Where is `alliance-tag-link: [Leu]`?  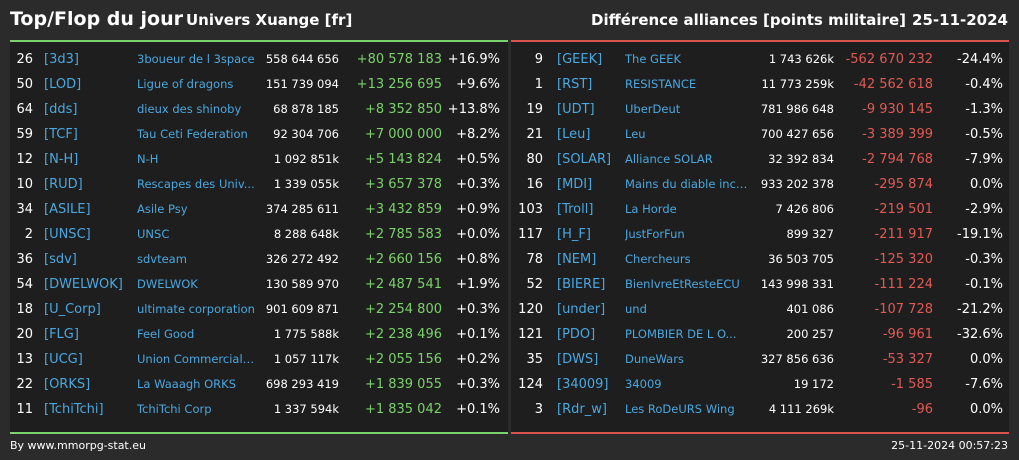
alliance-tag-link: [Leu] is located at coordinates (574, 134).